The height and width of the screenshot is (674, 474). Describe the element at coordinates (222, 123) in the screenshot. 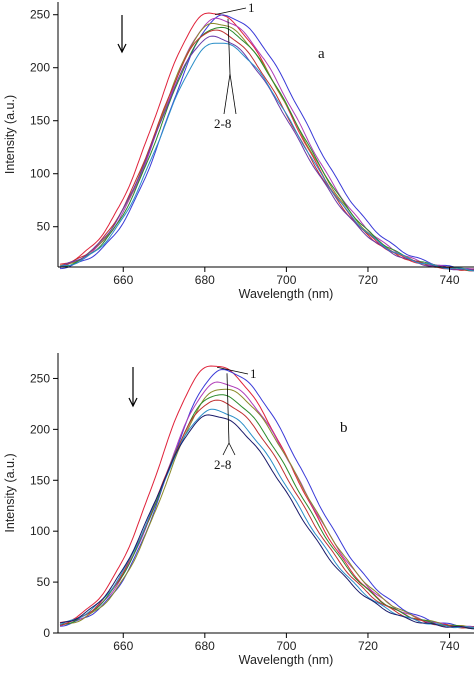

I see `panel-a-label-2-8: 2-8` at that location.